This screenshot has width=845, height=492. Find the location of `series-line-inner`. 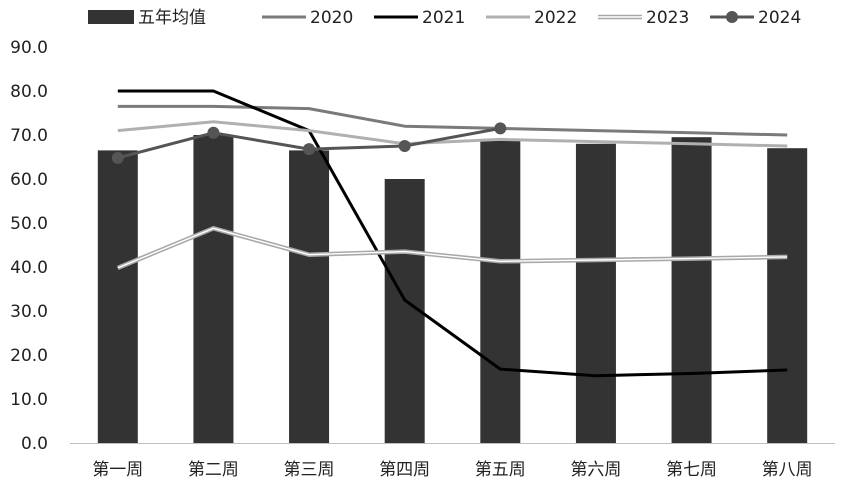

series-line-inner is located at coordinates (452, 248).